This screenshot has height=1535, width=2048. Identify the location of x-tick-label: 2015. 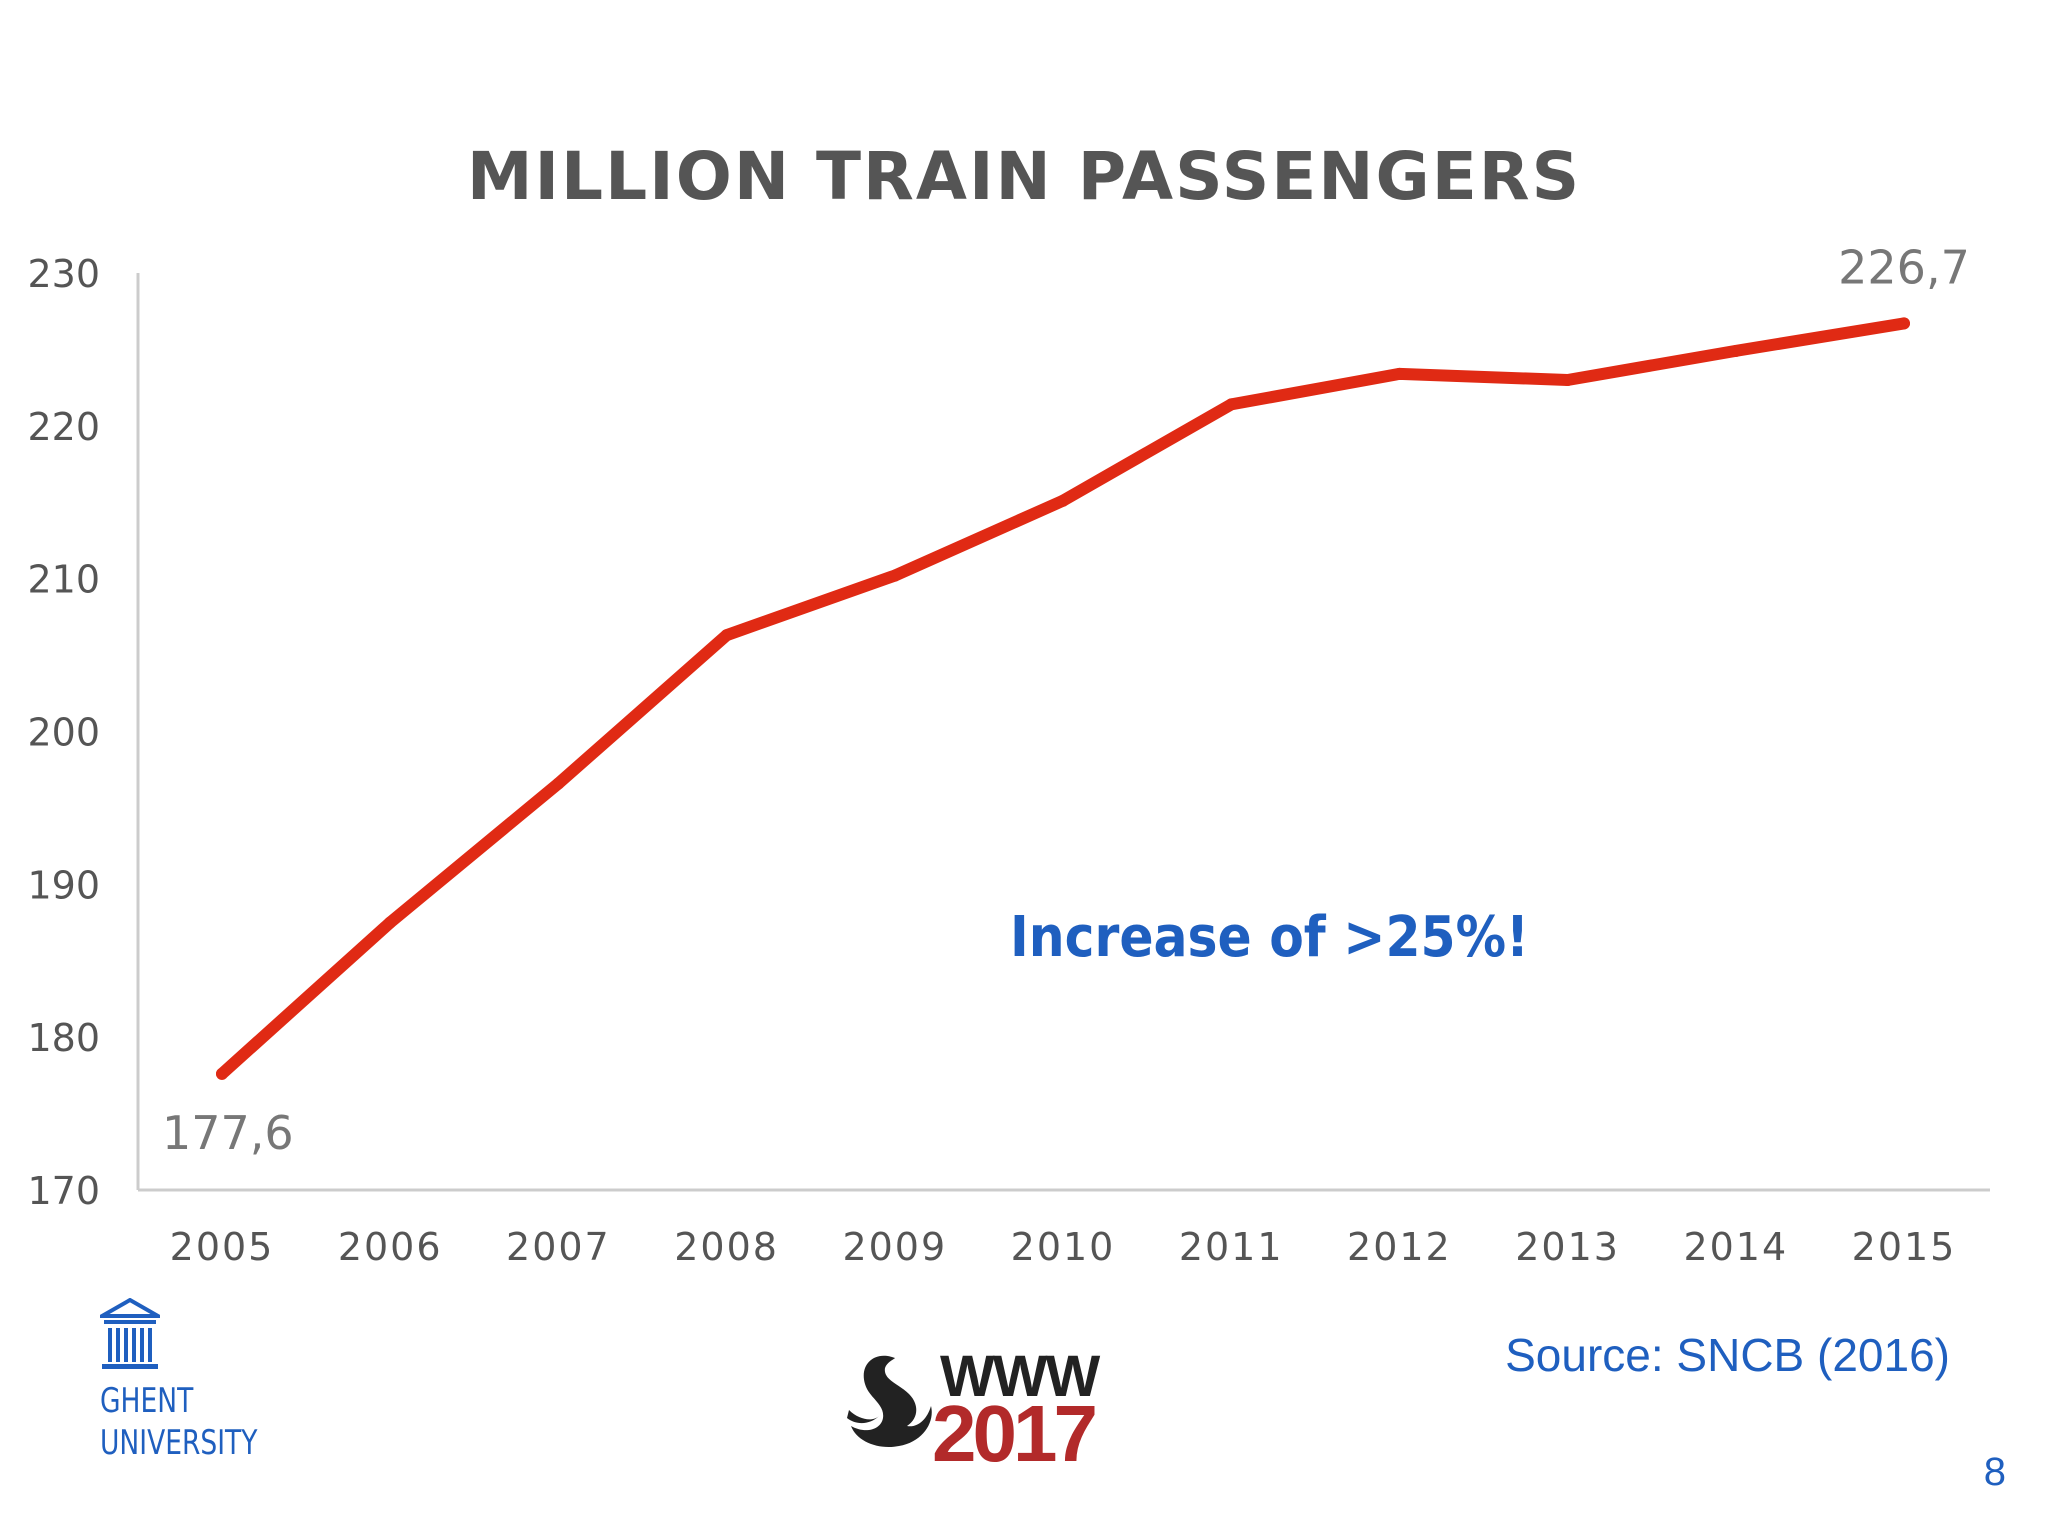
(1904, 1247).